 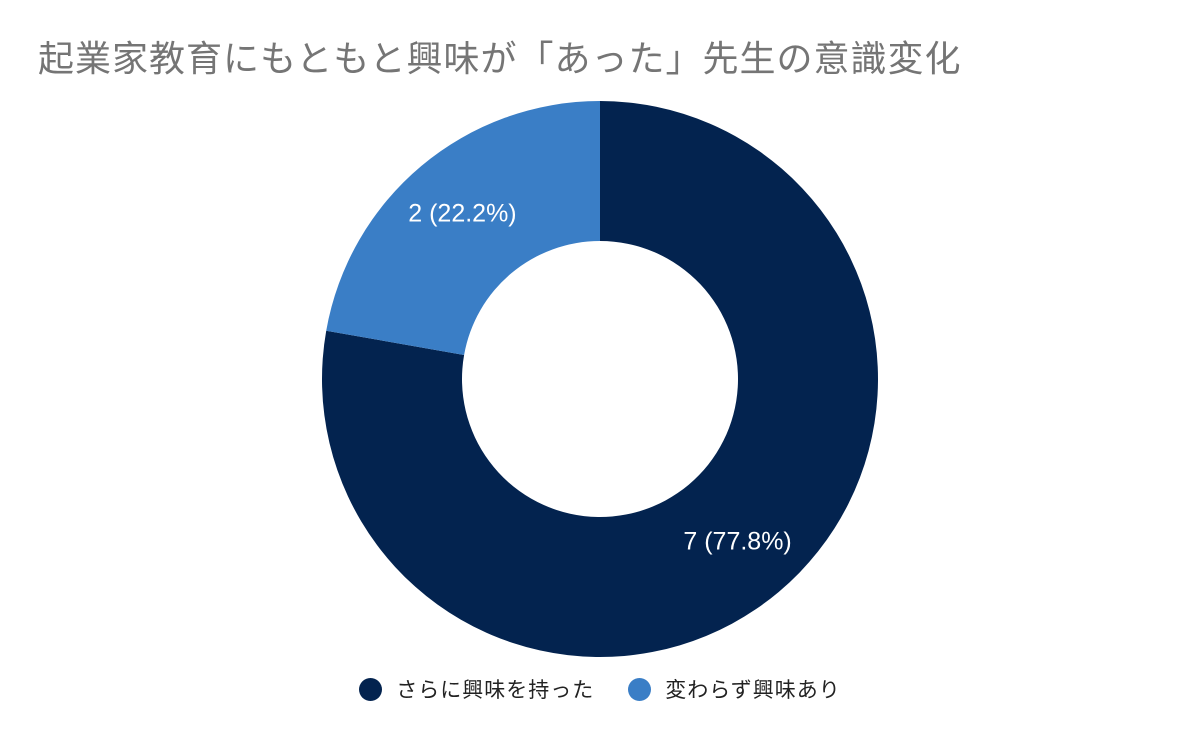 I want to click on legend-item-more-interested: さらに興味を持った, so click(x=476, y=689).